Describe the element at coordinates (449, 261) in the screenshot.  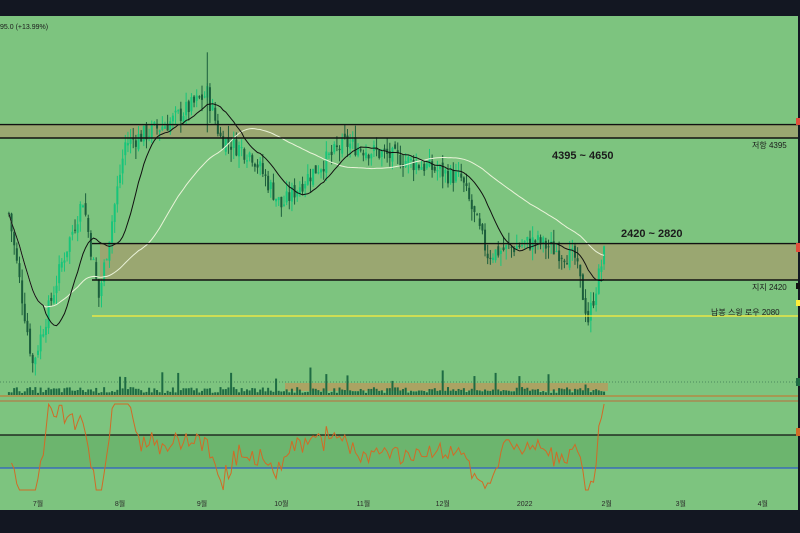
I see `support-zone` at that location.